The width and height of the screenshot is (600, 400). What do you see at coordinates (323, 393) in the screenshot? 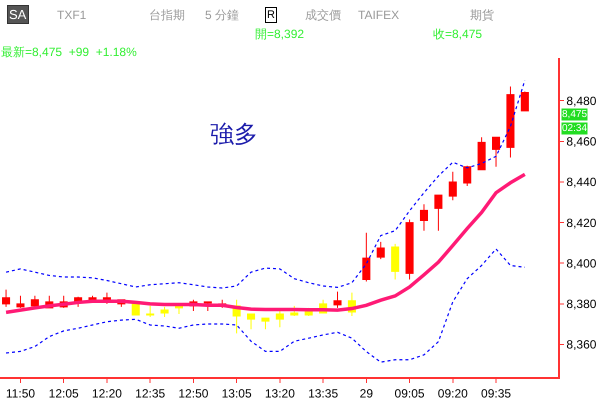
I see `x-tick-label: 13:35` at bounding box center [323, 393].